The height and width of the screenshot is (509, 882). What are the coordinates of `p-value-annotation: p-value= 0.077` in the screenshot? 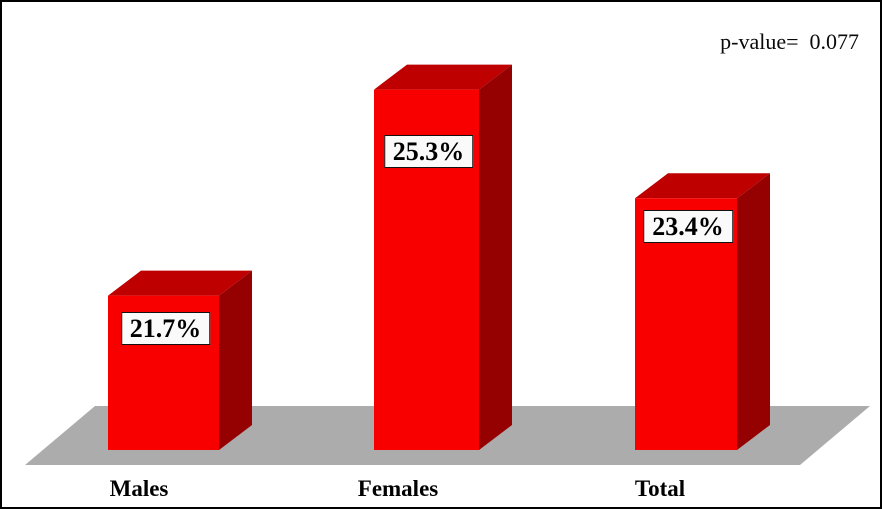 It's located at (789, 41).